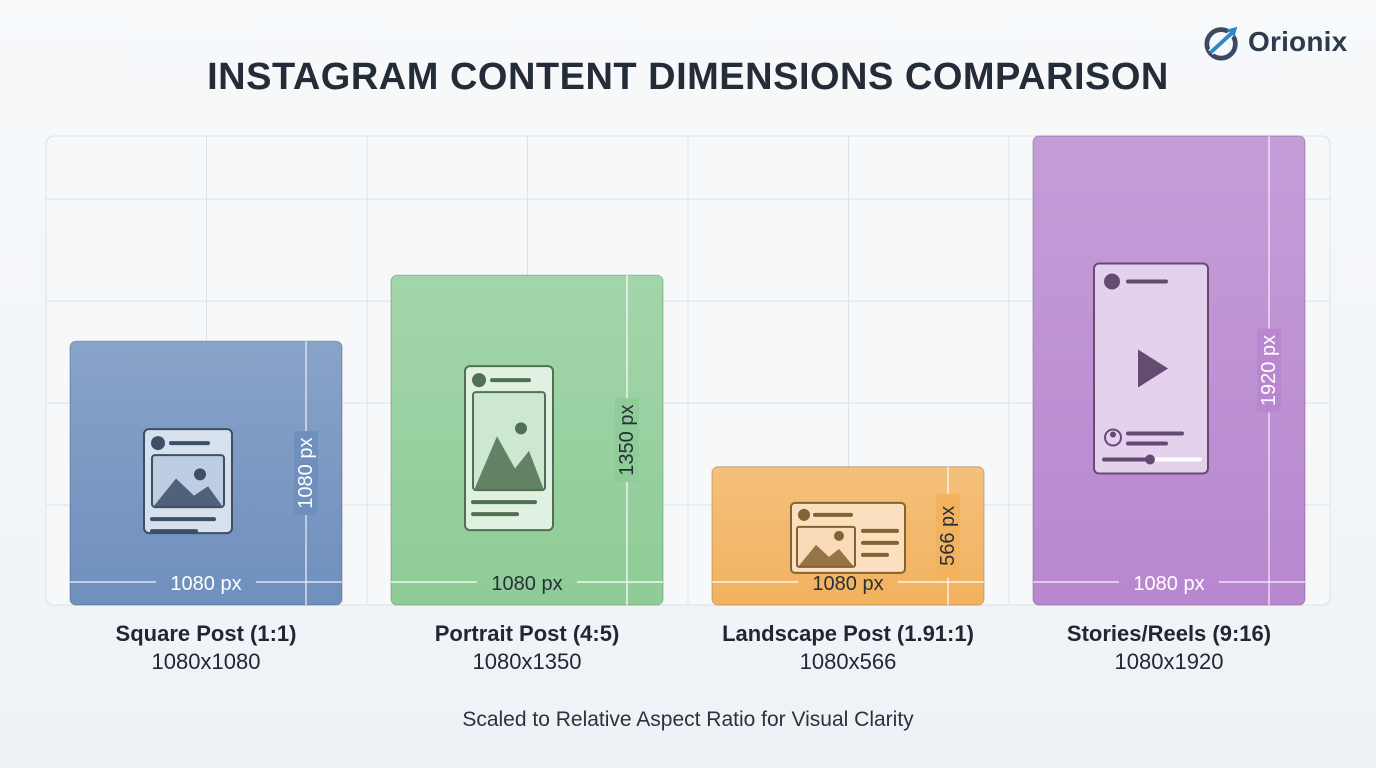  I want to click on category-caption: Square Post (1:1) 1080x1080, so click(206, 648).